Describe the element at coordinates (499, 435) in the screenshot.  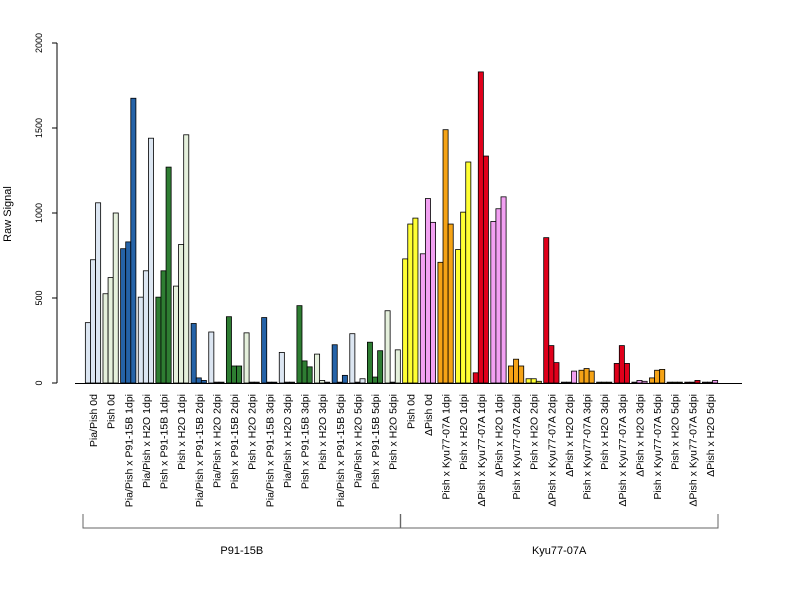
I see `category-label: ΔPish x H2O 1dpi` at that location.